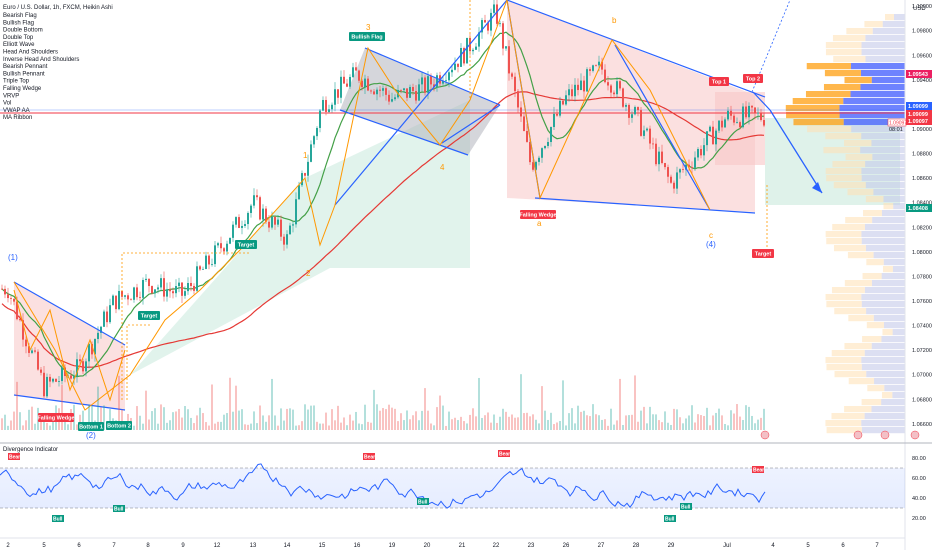  What do you see at coordinates (246, 246) in the screenshot?
I see `target-2-tag-text: Target` at bounding box center [246, 246].